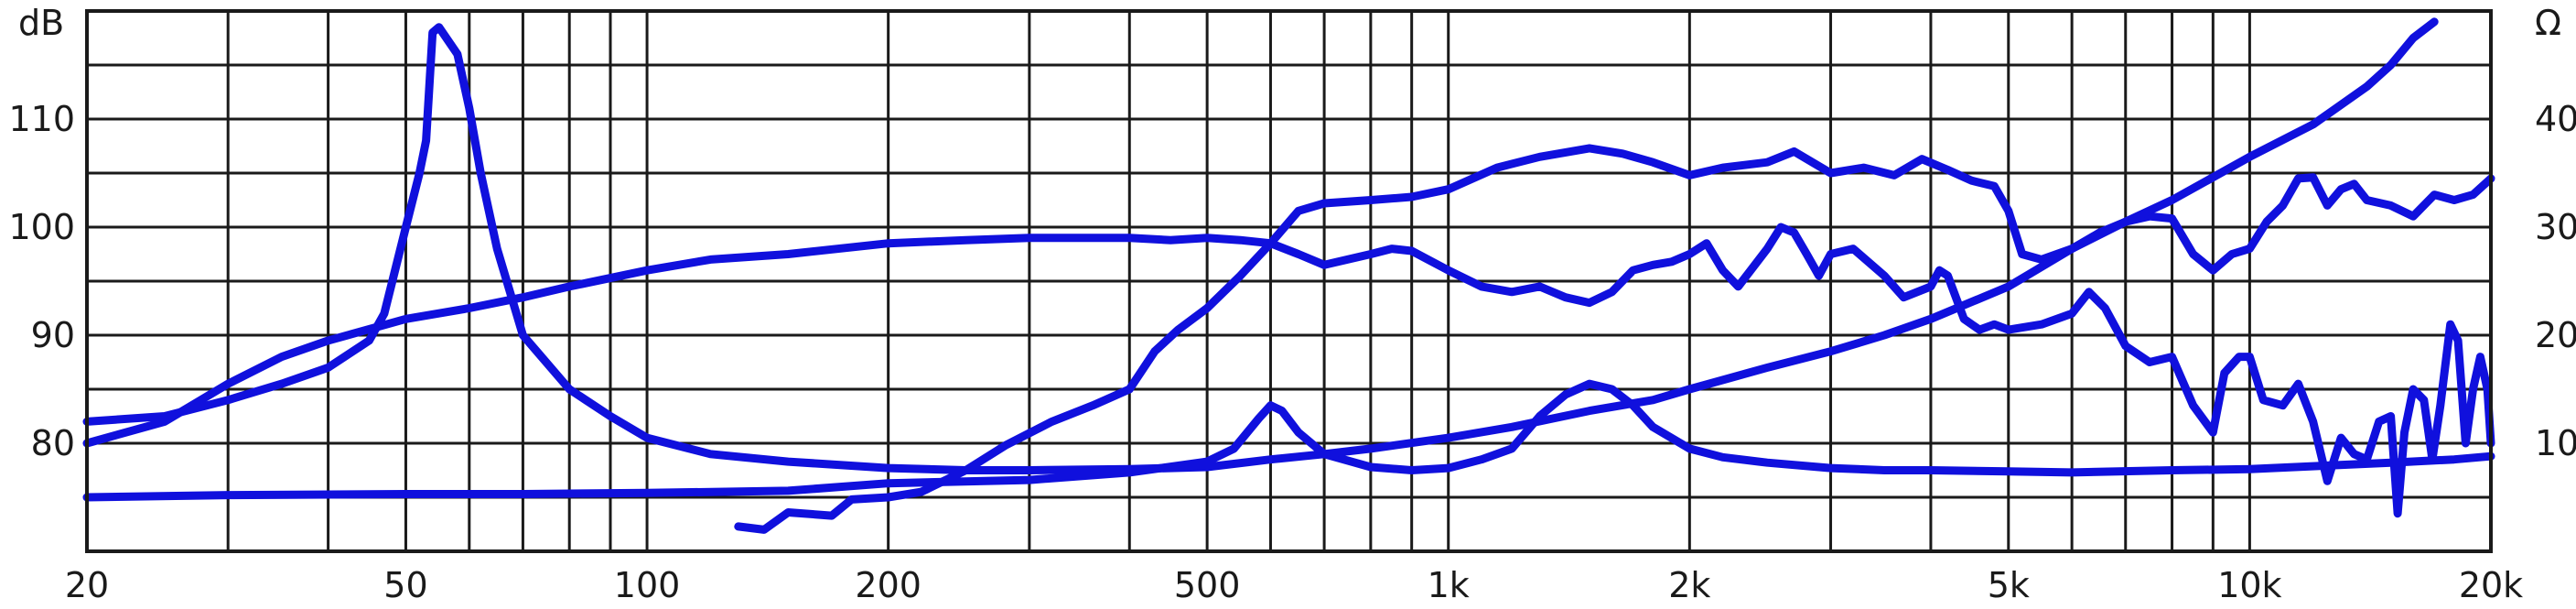 The image size is (2576, 609). I want to click on x-tick-label: 20k, so click(2491, 585).